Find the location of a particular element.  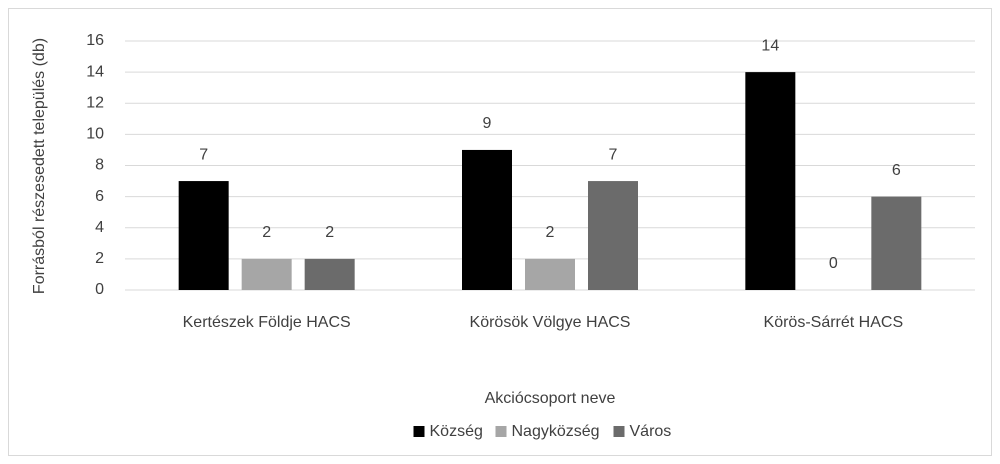

y-tick-label: 0 is located at coordinates (99, 289).